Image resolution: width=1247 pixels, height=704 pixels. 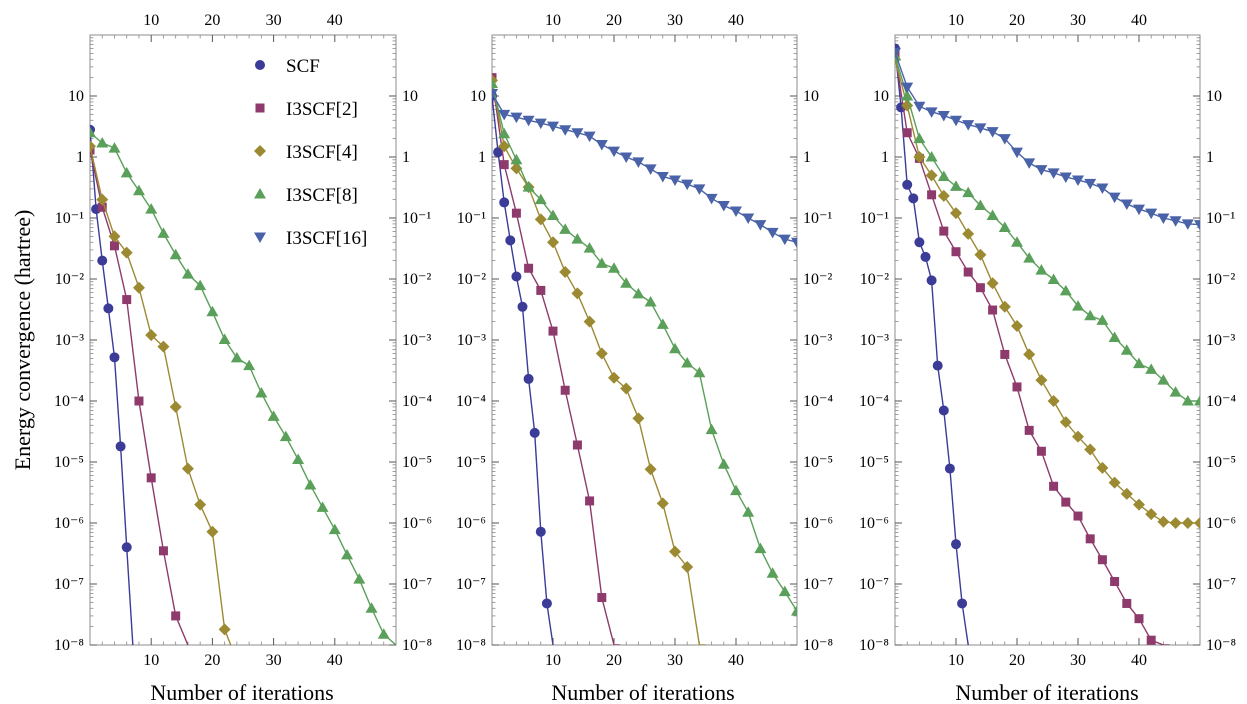 I want to click on legend-marker-scf, so click(x=260, y=65).